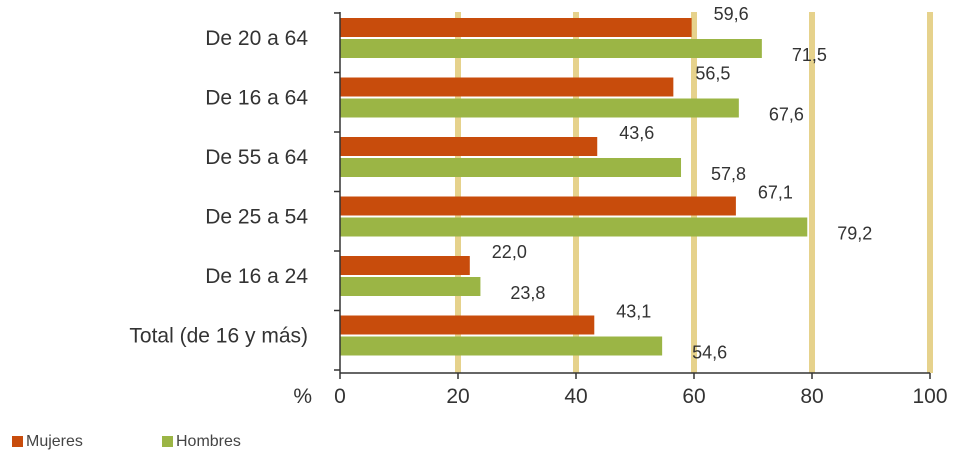  Describe the element at coordinates (457, 396) in the screenshot. I see `x-tick-label: 20` at that location.